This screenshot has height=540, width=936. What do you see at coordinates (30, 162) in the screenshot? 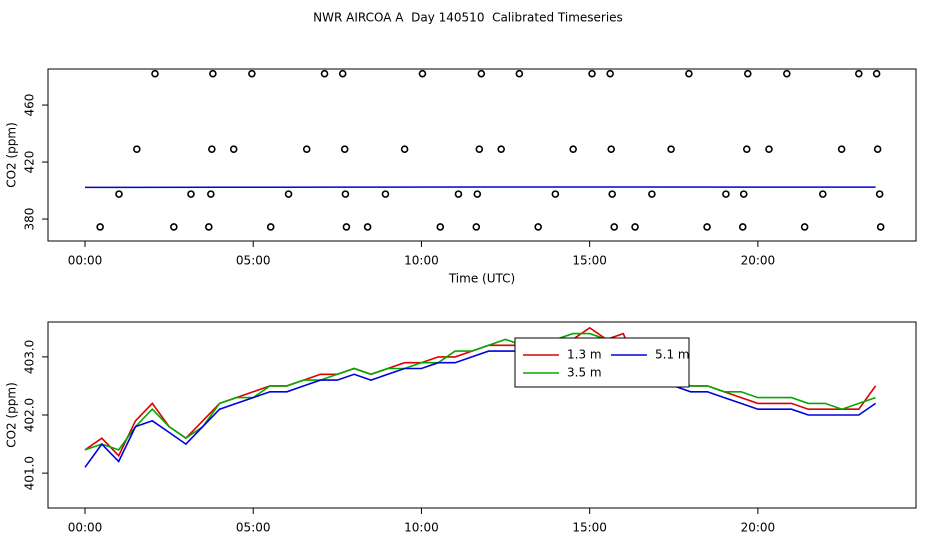
I see `y-tick-label: 420` at bounding box center [30, 162].